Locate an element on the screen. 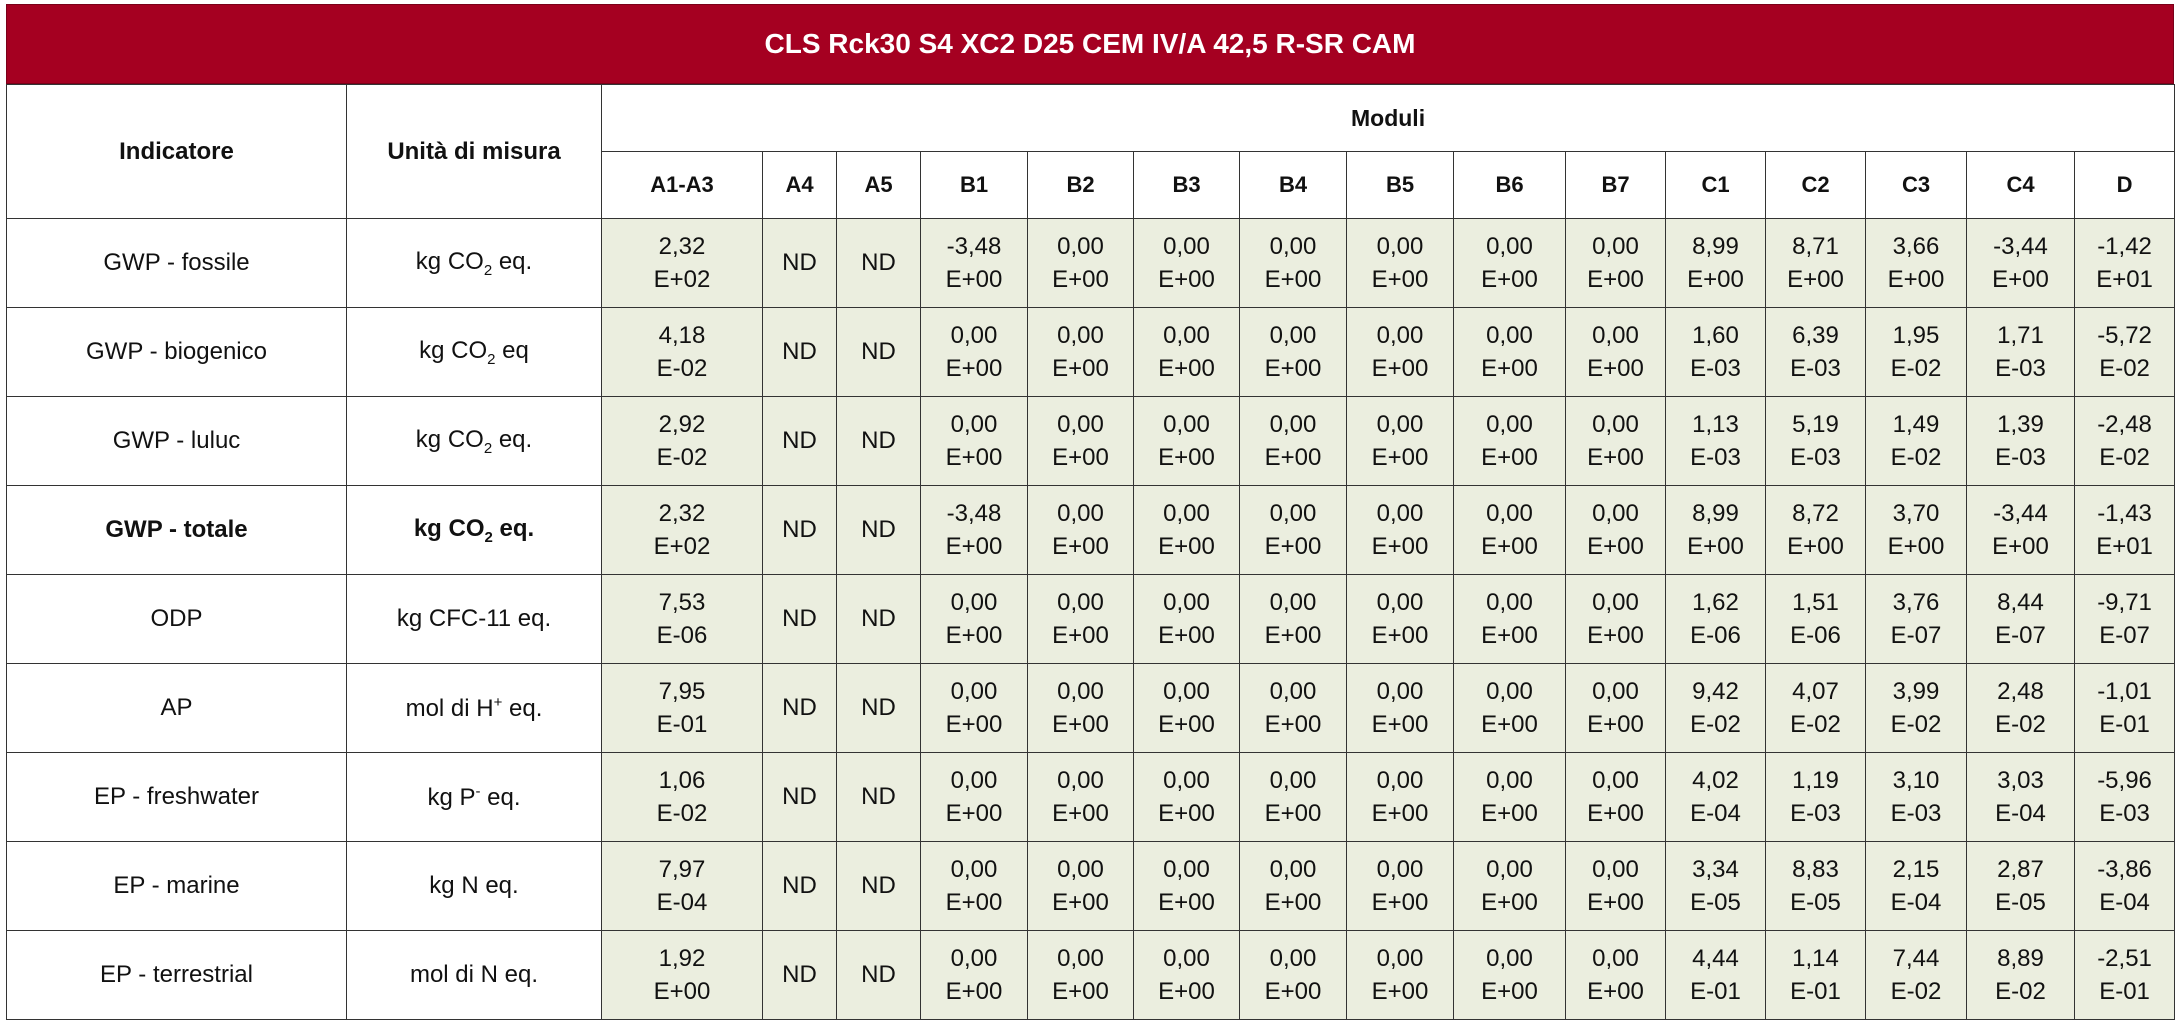 This screenshot has height=1026, width=2175. value-cell-c1: 9,42 E-02 is located at coordinates (1715, 708).